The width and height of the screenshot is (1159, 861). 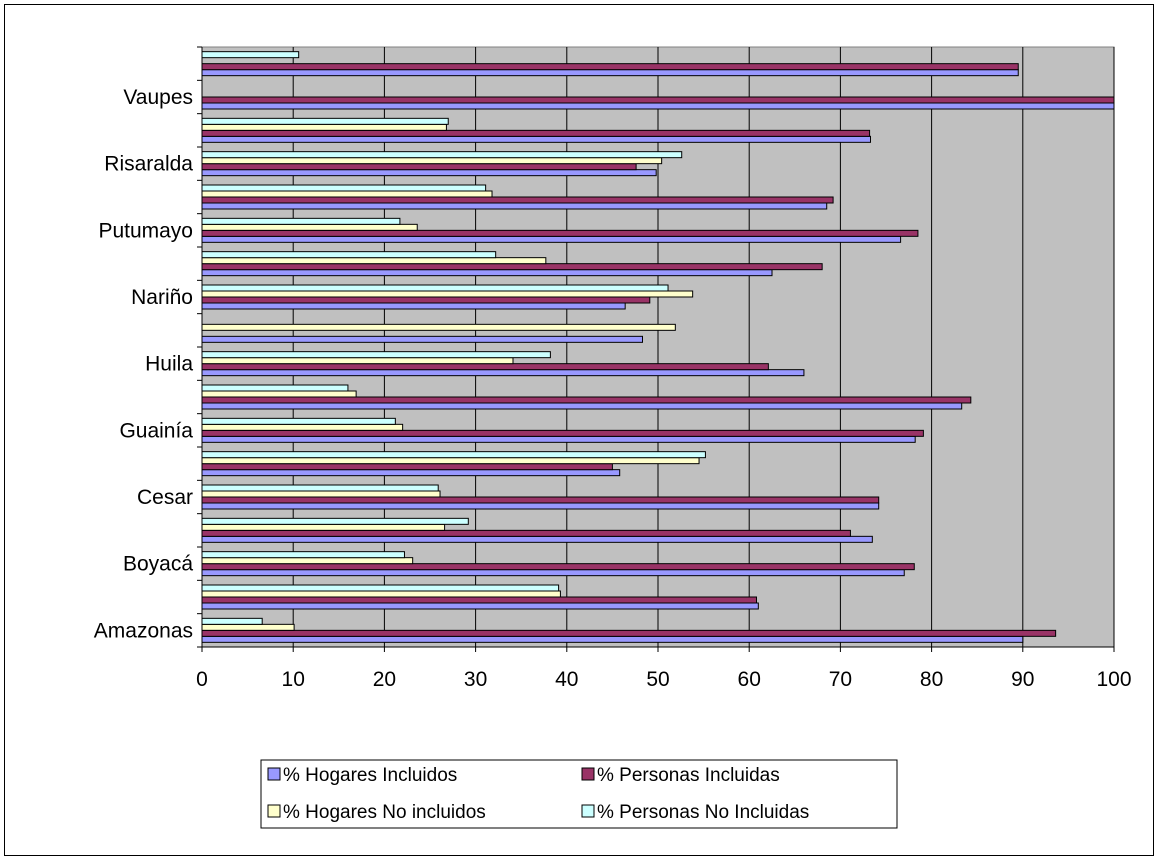 I want to click on category-label: Guainía, so click(x=156, y=430).